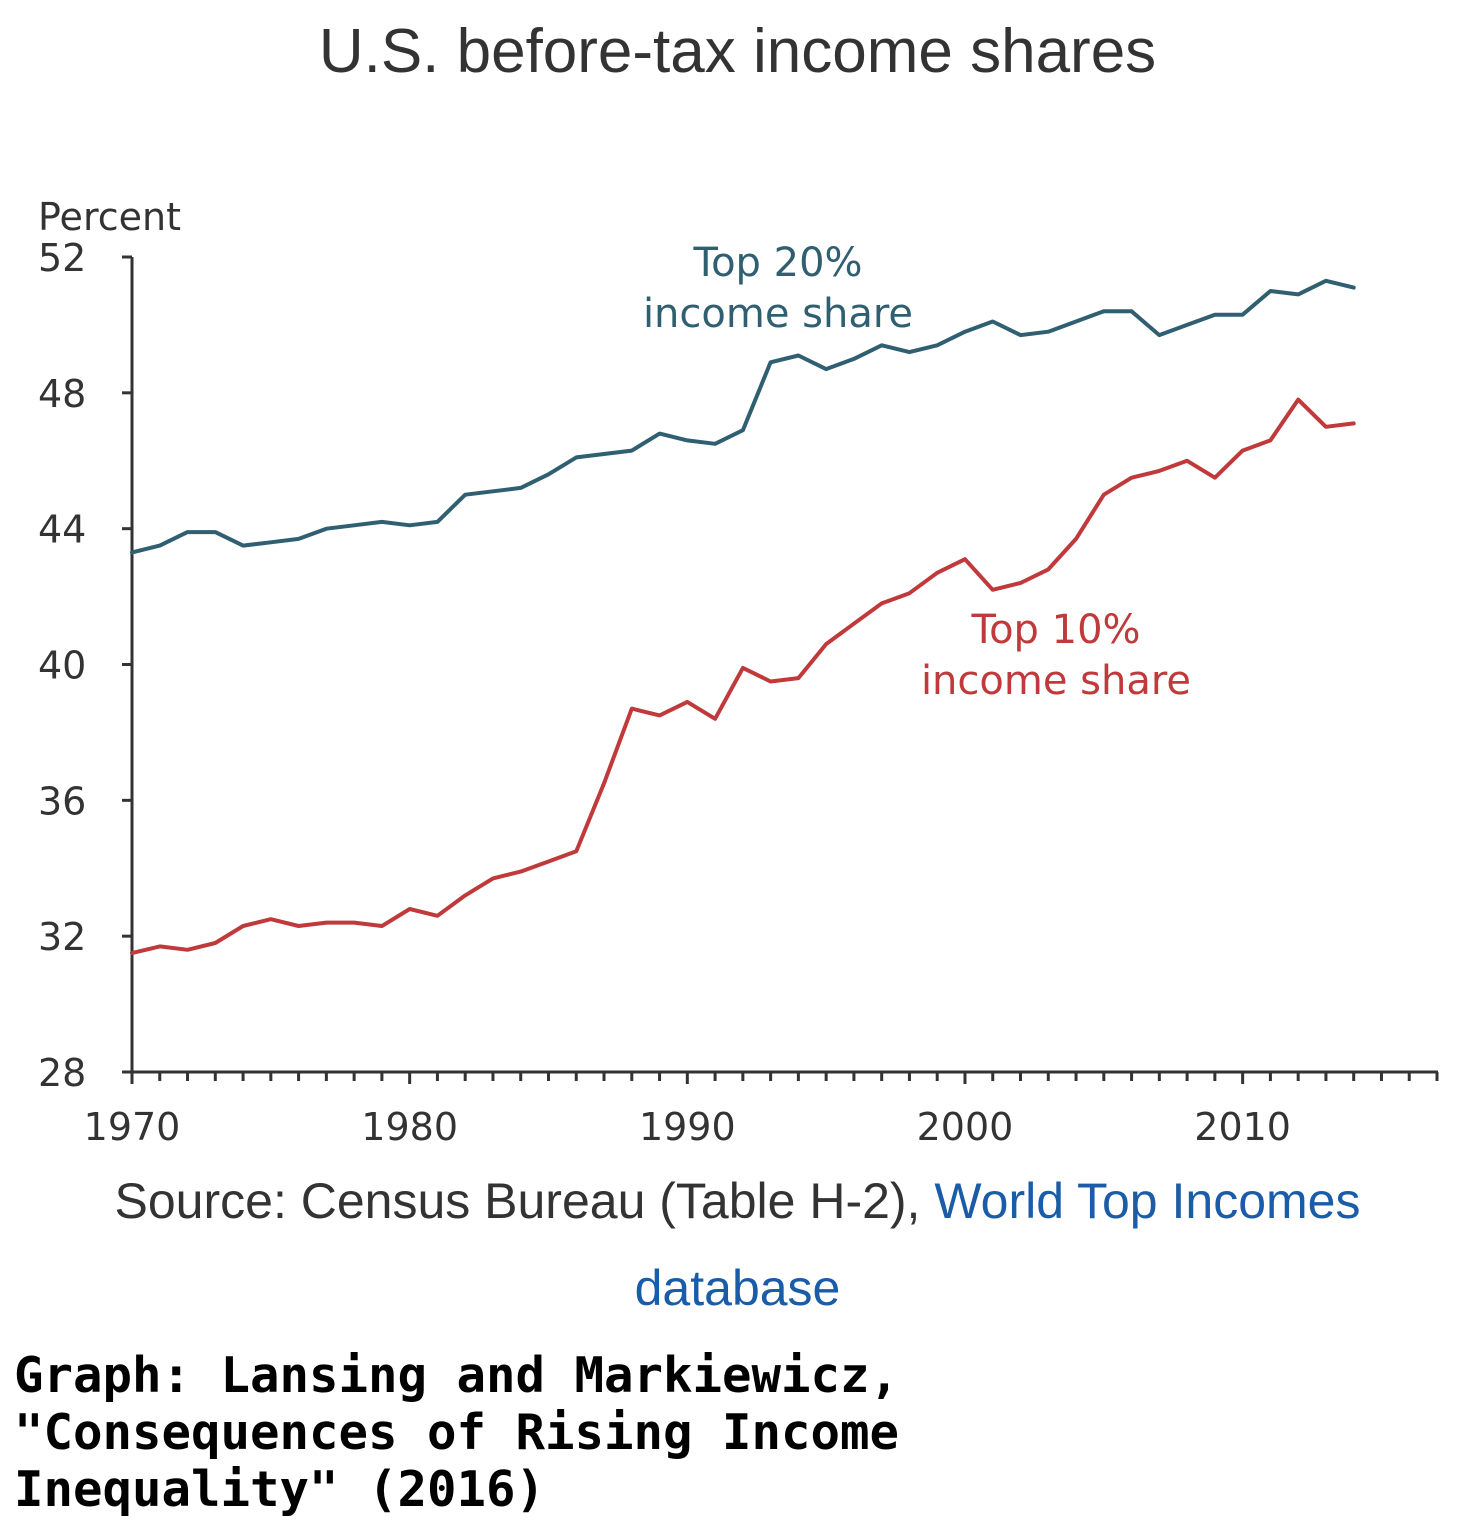 The image size is (1475, 1539). Describe the element at coordinates (62, 530) in the screenshot. I see `y-tick-label: 44` at that location.